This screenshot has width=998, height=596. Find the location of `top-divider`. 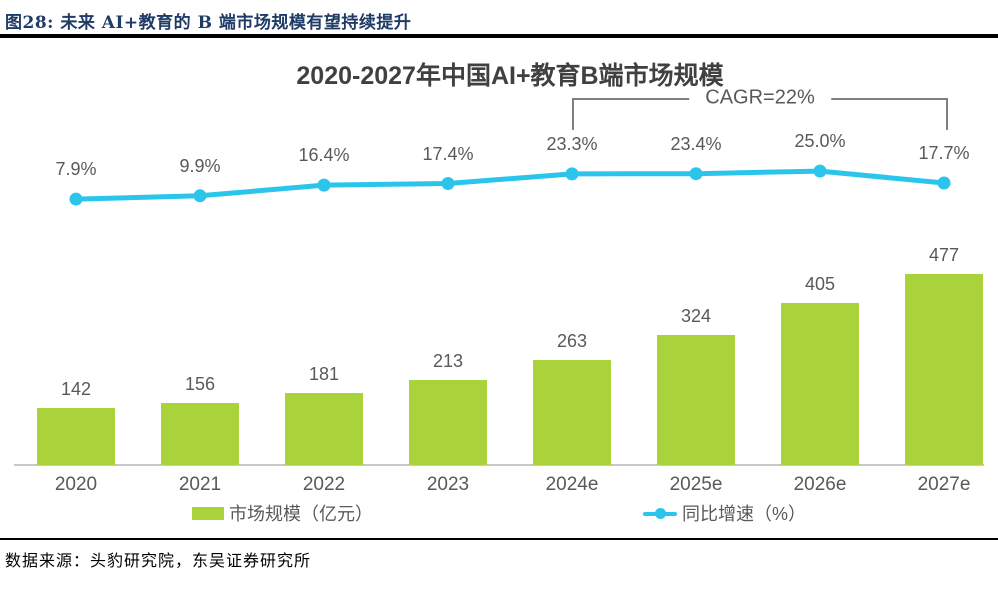

top-divider is located at coordinates (499, 36).